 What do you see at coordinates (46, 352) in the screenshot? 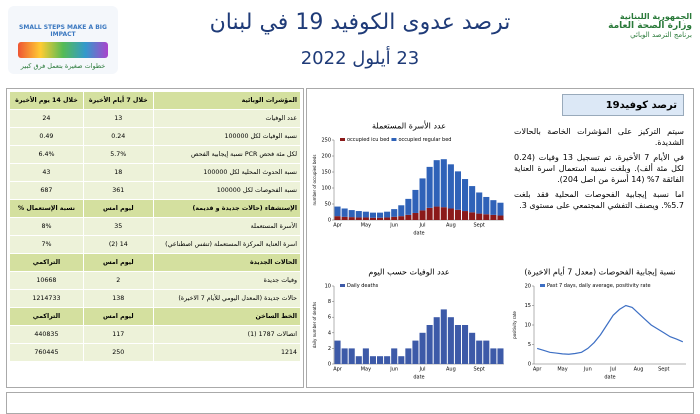
I see `cell: 760445` at bounding box center [46, 352].